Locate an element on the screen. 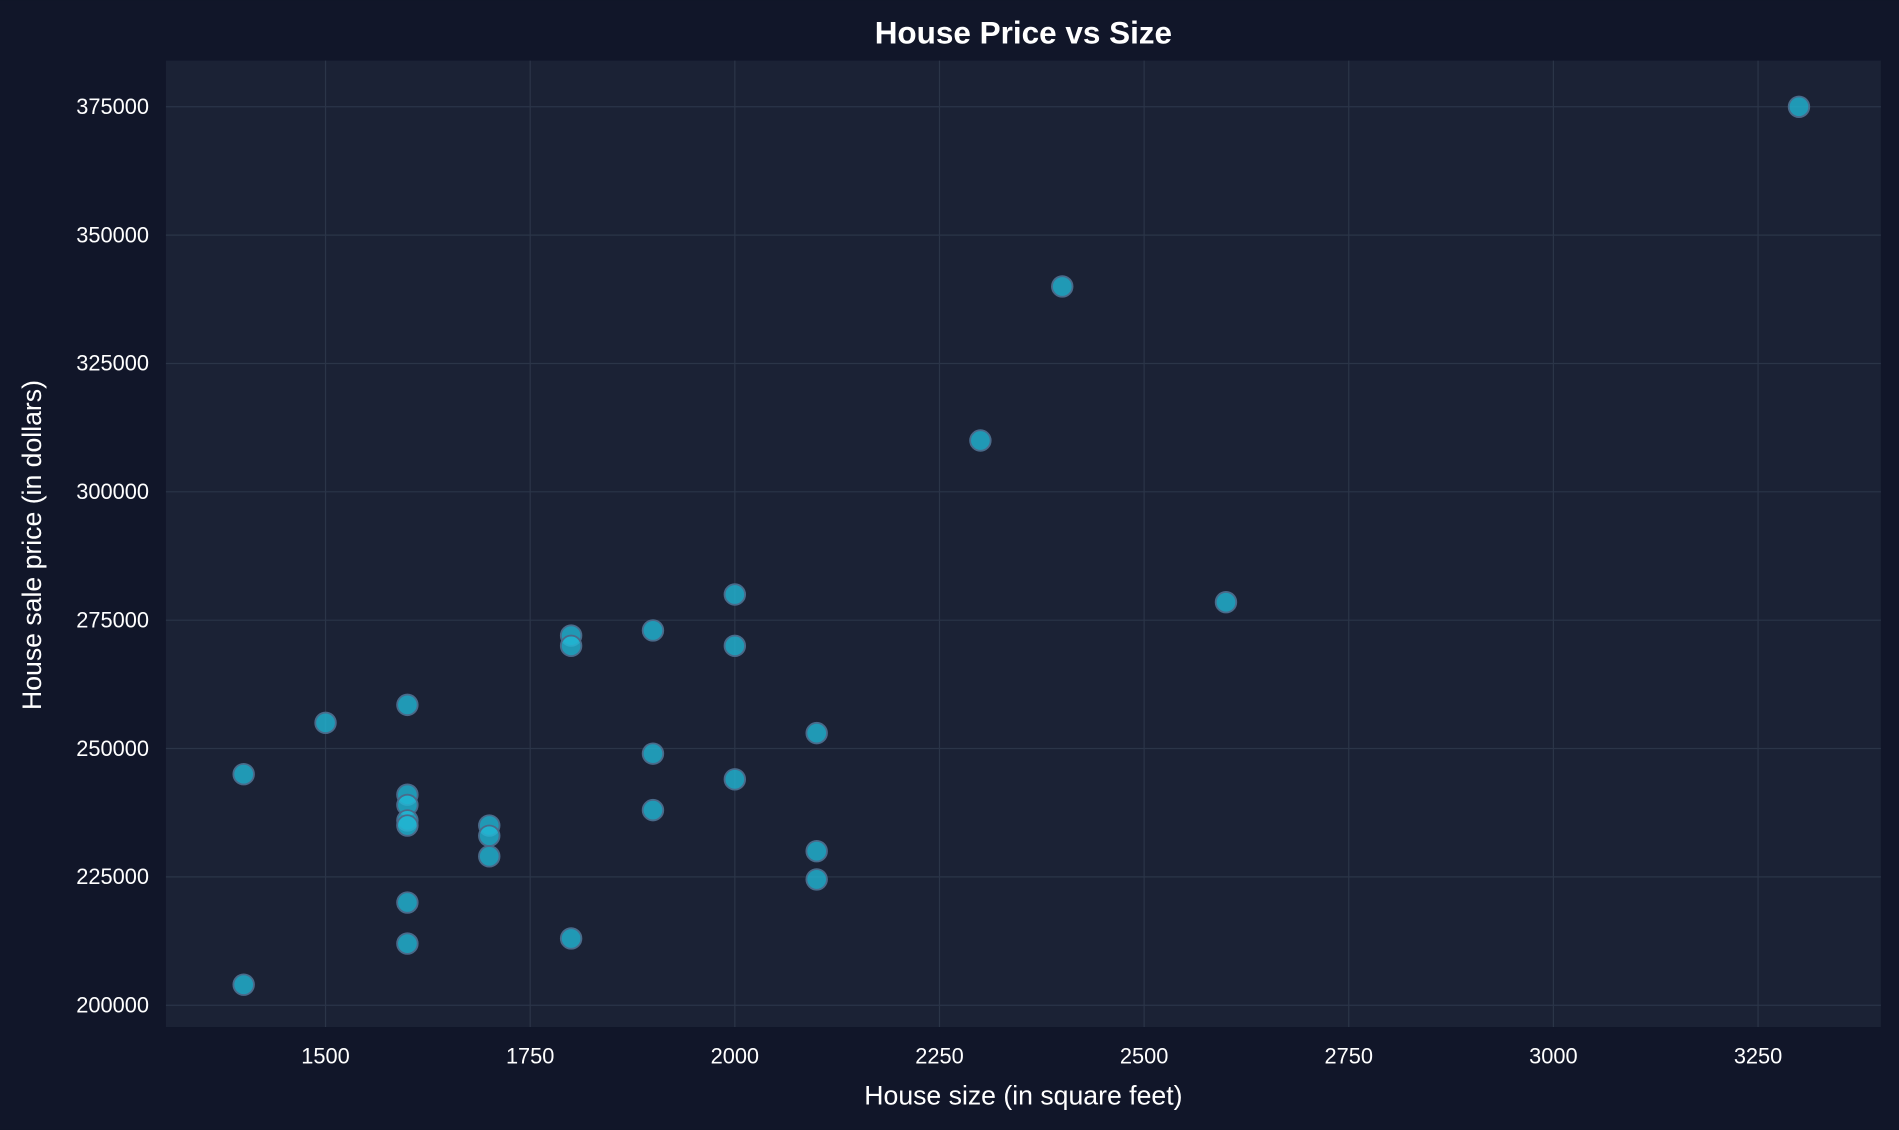 Image resolution: width=1899 pixels, height=1130 pixels. x-axis-label: House size (in square feet) is located at coordinates (1023, 1096).